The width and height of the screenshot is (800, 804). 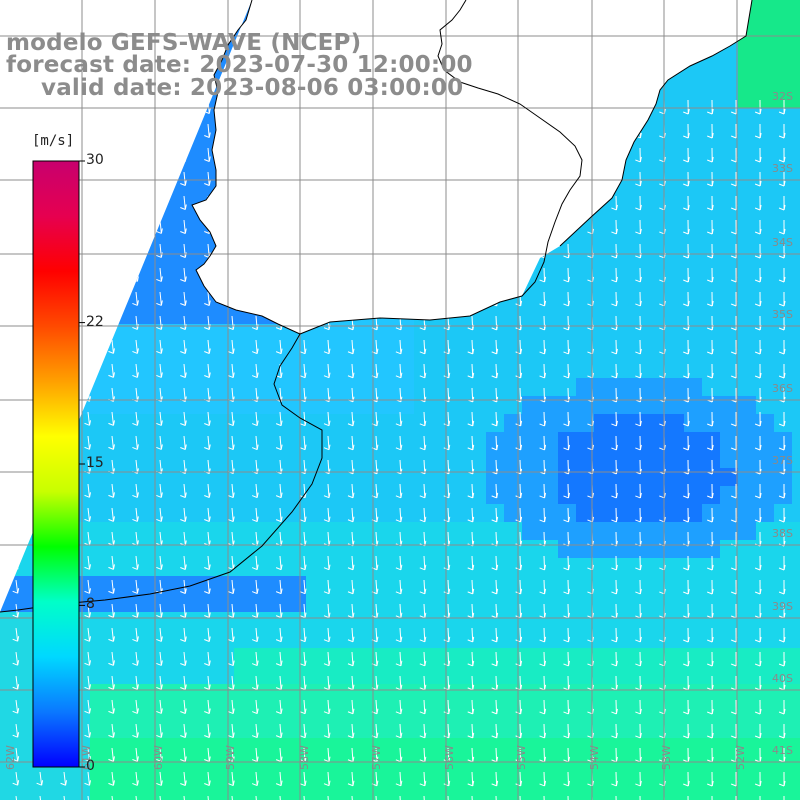 I want to click on colorbar, so click(x=59, y=464).